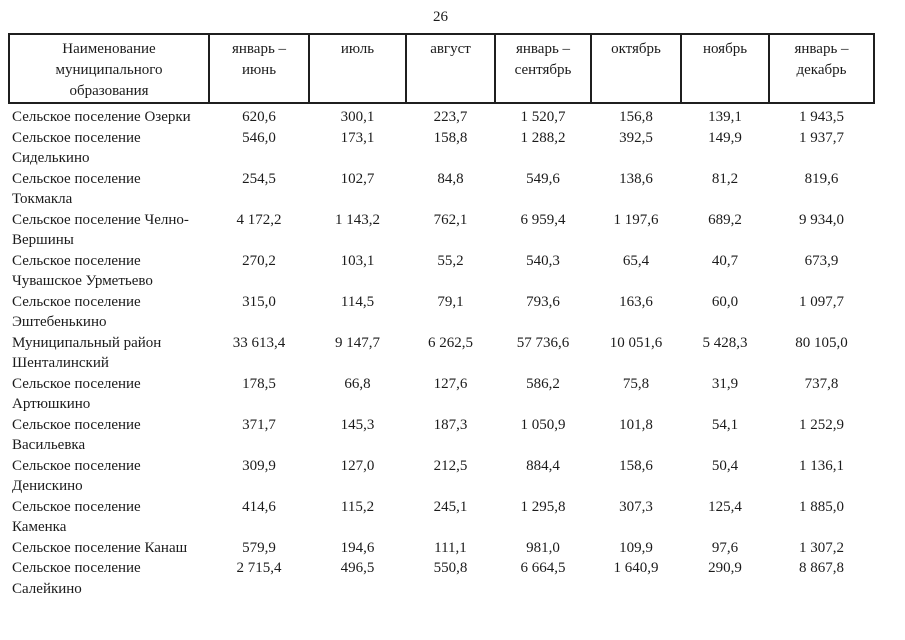 This screenshot has width=905, height=640. I want to click on row-value: 84,8, so click(450, 178).